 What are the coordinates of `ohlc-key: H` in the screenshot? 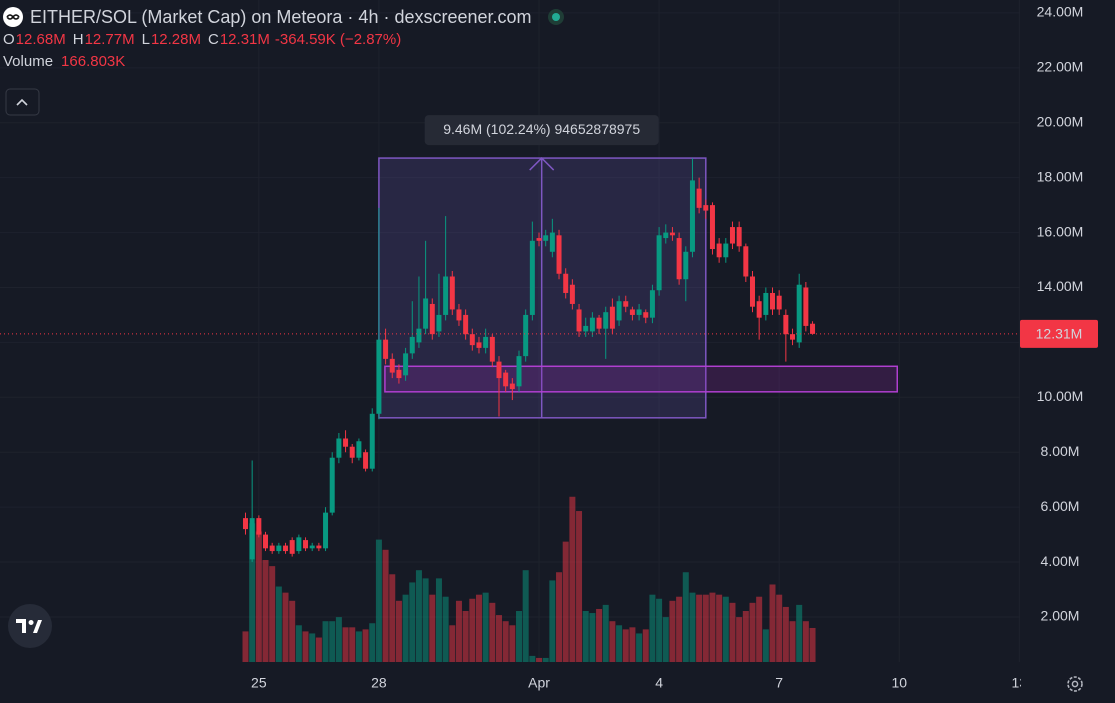 It's located at (78, 39).